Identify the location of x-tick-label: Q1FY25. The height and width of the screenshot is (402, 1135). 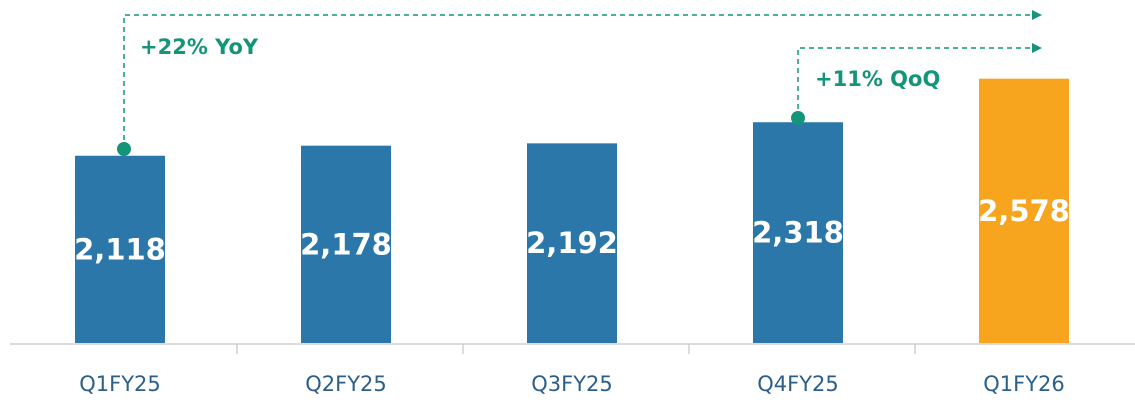
(120, 384).